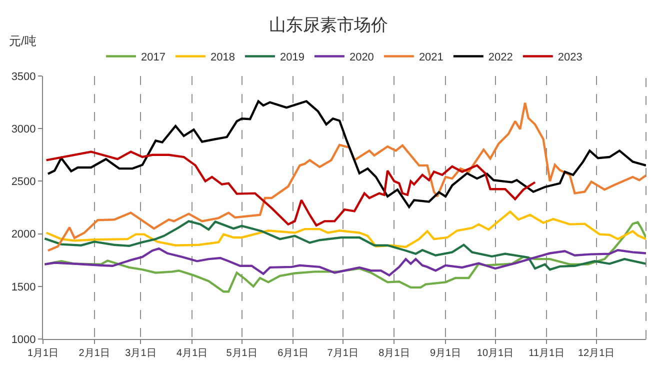  I want to click on x-tick-label: 7月1日, so click(342, 353).